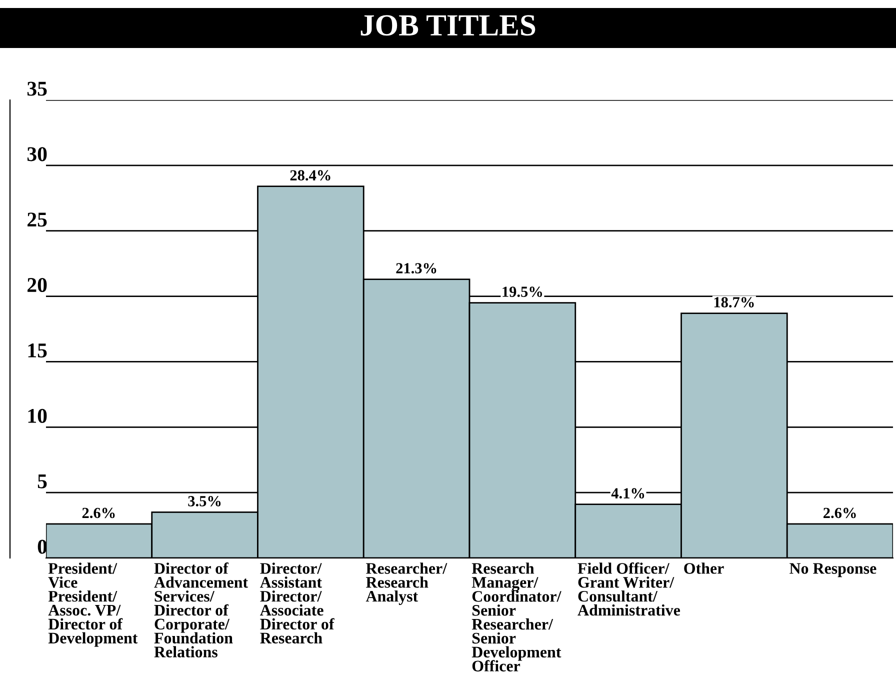 The height and width of the screenshot is (698, 896). Describe the element at coordinates (833, 570) in the screenshot. I see `x-tick-label: No Response` at that location.